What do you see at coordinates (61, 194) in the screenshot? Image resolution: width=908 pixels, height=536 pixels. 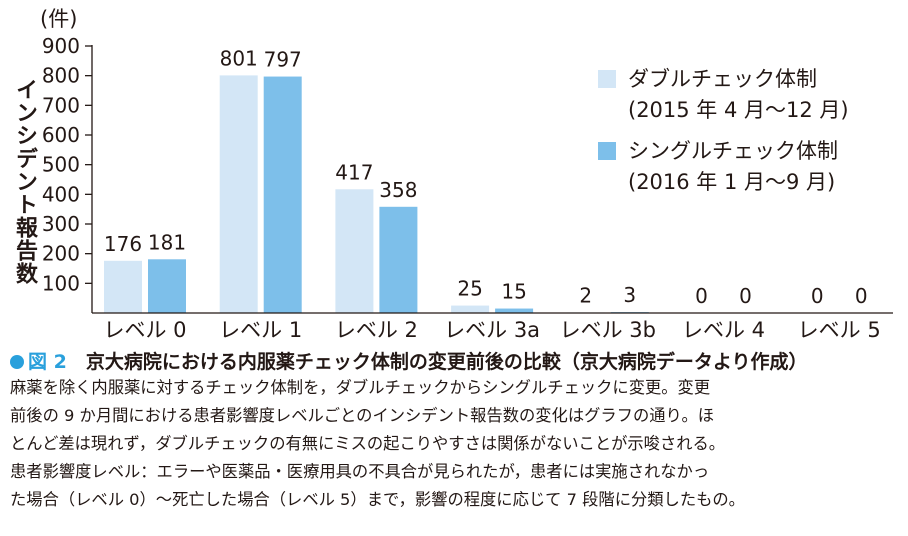 I see `y-tick-label: 400` at bounding box center [61, 194].